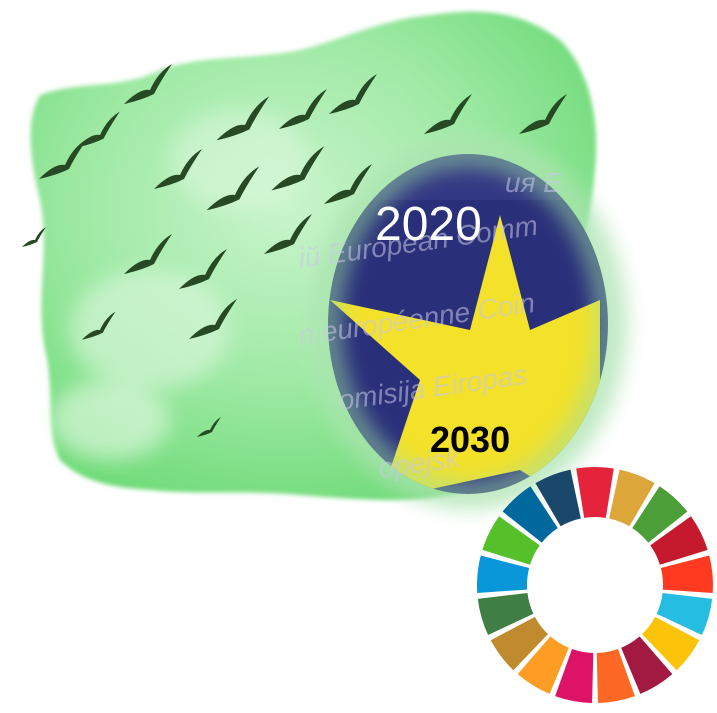  I want to click on year-end-label: 2030, so click(470, 439).